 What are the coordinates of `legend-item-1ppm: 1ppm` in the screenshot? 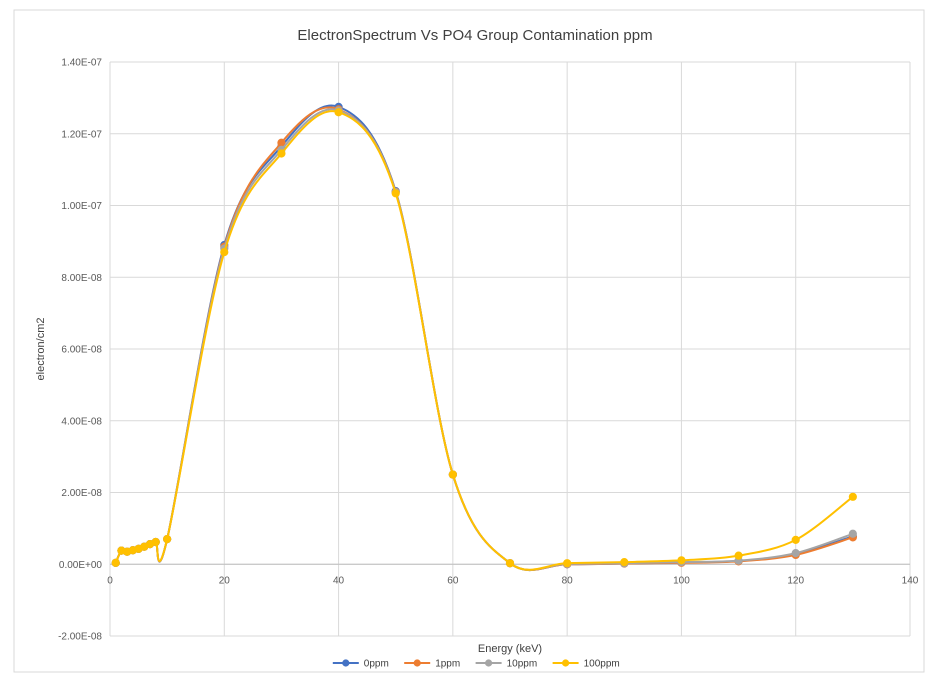 It's located at (432, 664).